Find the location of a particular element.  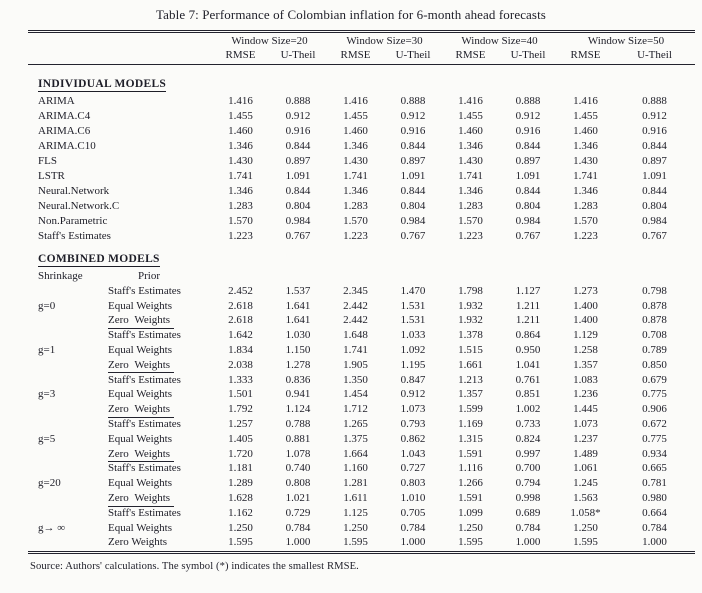

prior-label-underlined: Zero Weights is located at coordinates (141, 499).